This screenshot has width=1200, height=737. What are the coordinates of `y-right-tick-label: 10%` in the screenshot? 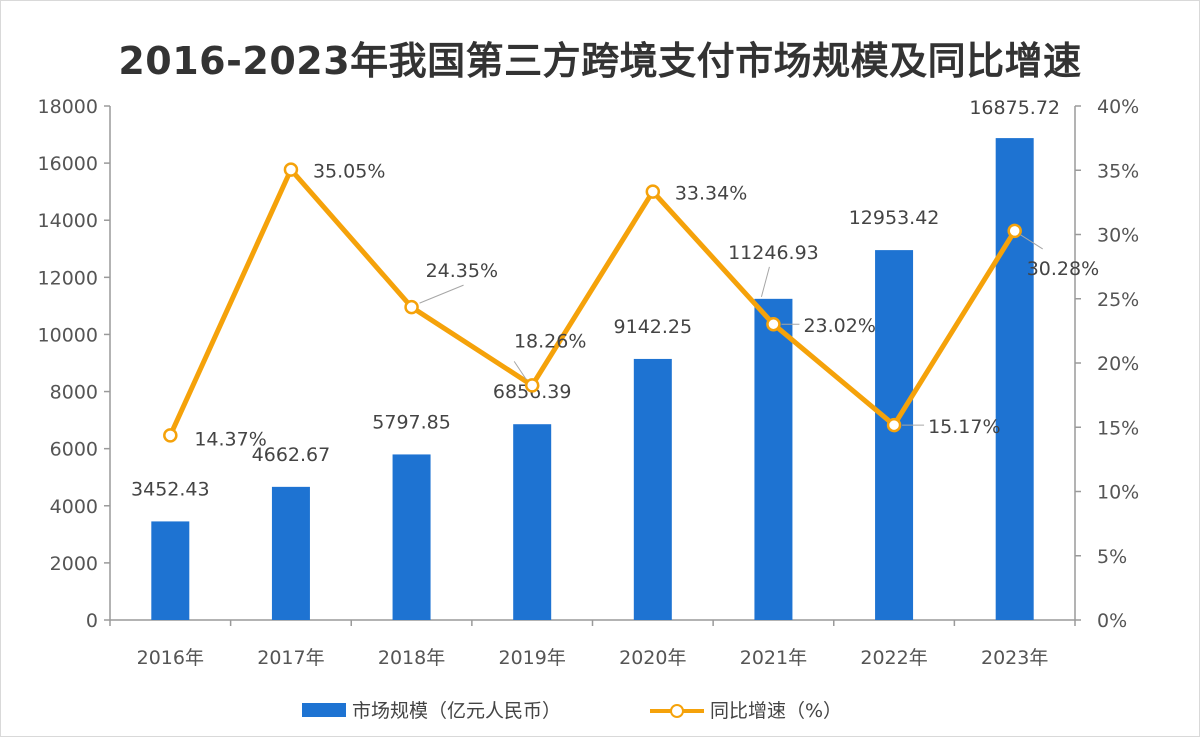 It's located at (1118, 493).